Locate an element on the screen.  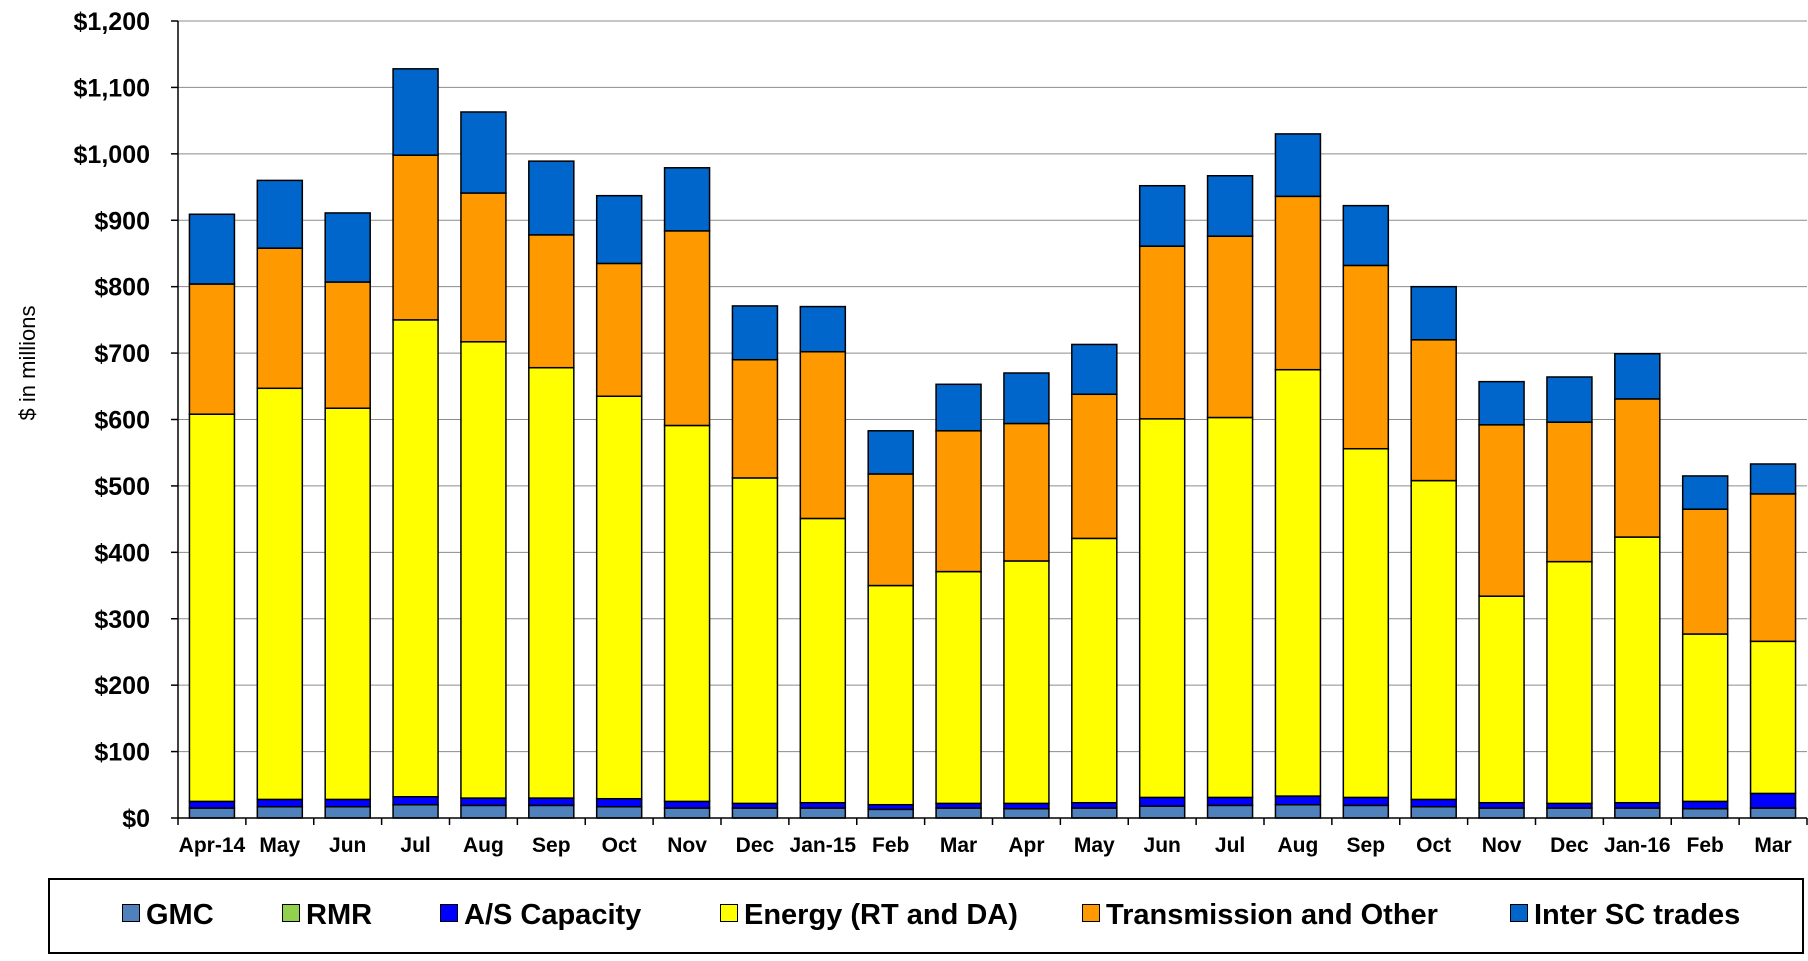
x-tick-label: Jun is located at coordinates (1162, 845).